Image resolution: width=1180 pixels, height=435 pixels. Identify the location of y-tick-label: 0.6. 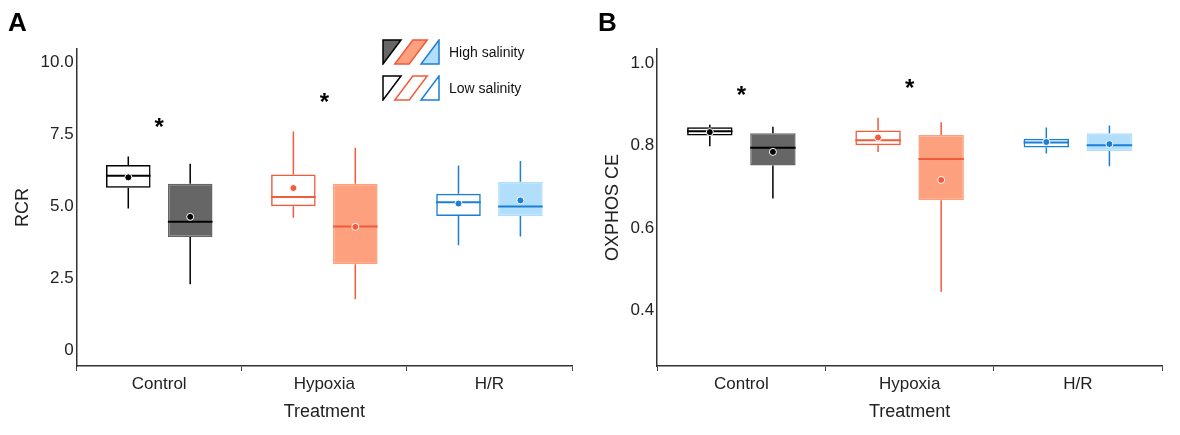
(642, 227).